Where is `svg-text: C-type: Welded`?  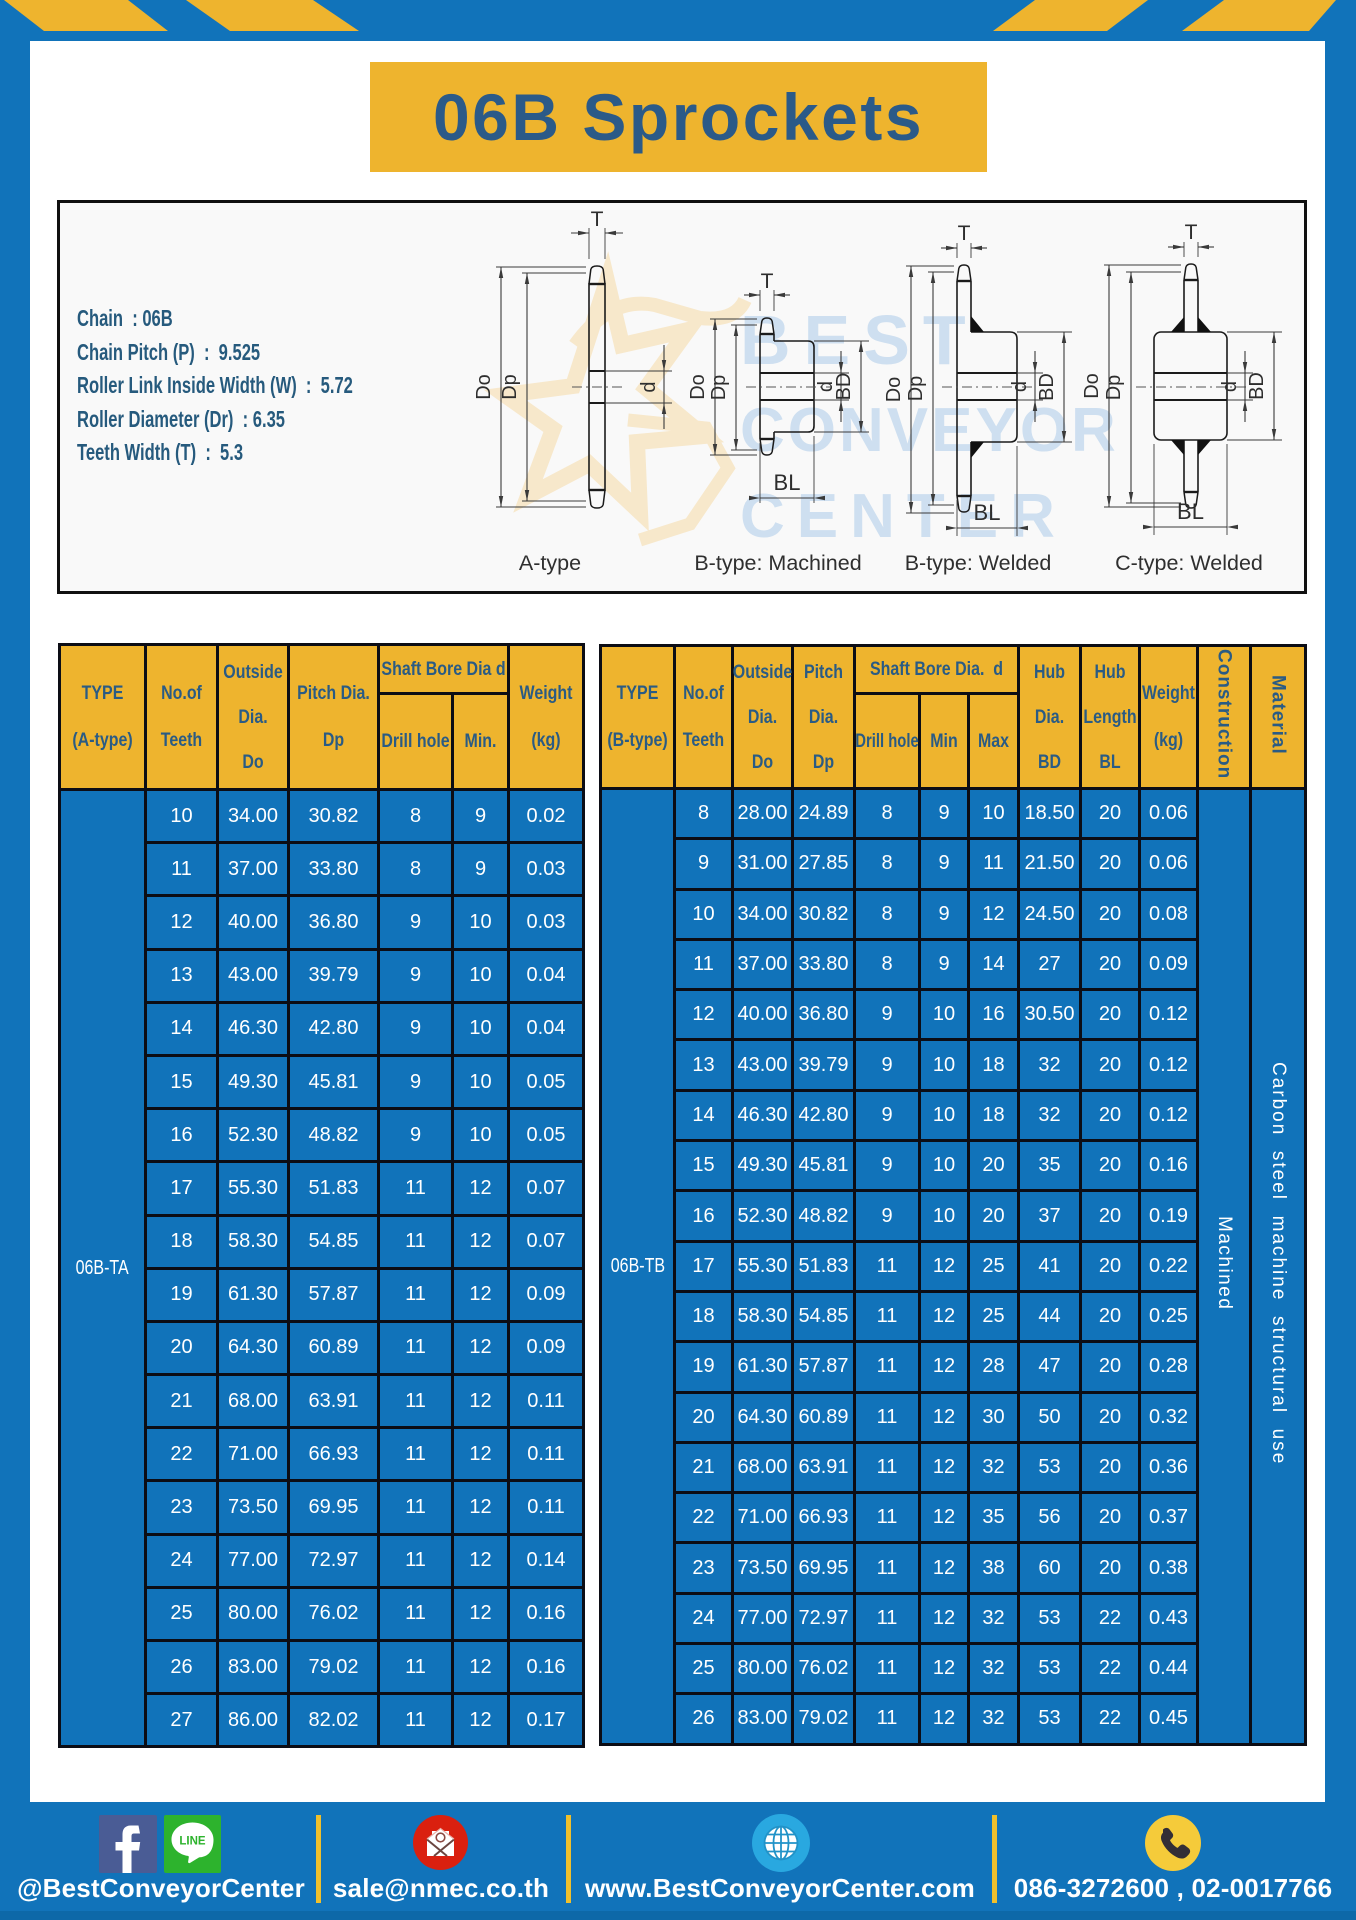
svg-text: C-type: Welded is located at coordinates (1189, 563).